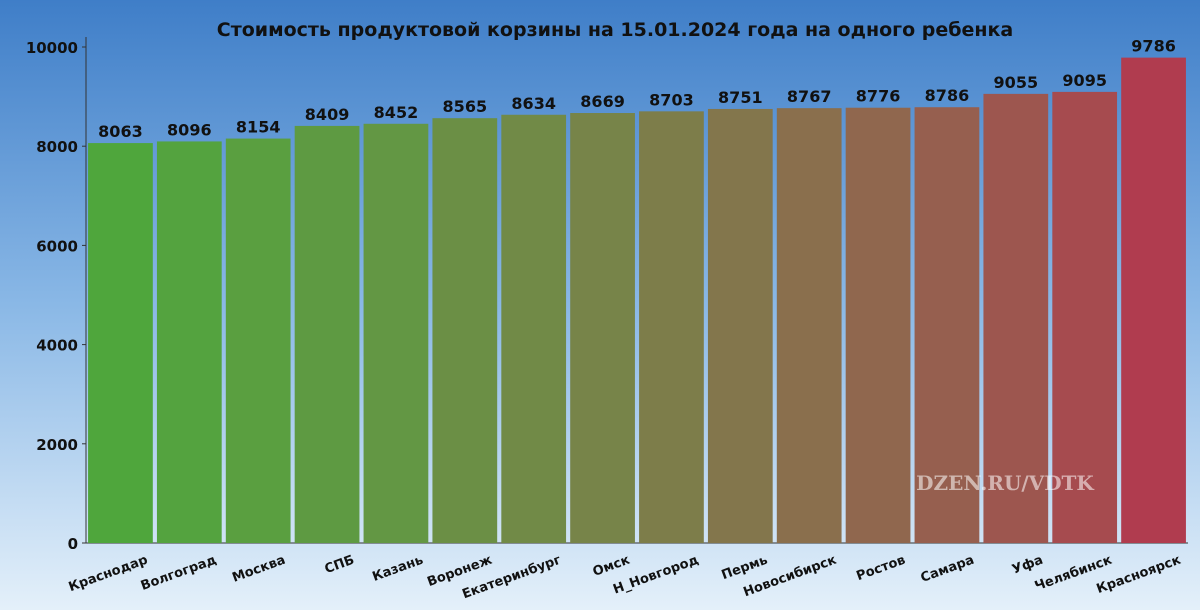 The image size is (1200, 610). What do you see at coordinates (73, 544) in the screenshot?
I see `y-tick-label: 0` at bounding box center [73, 544].